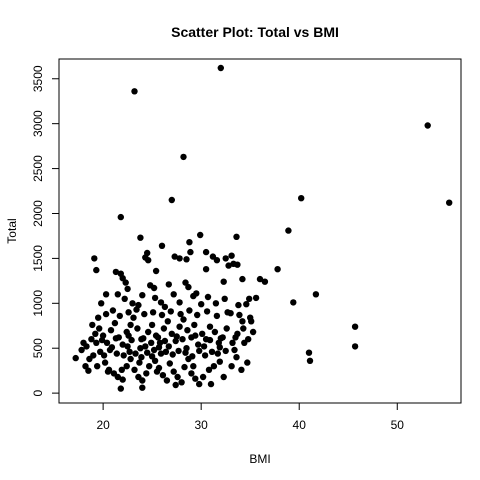  I want to click on y-axis-label: Total, so click(12, 230).